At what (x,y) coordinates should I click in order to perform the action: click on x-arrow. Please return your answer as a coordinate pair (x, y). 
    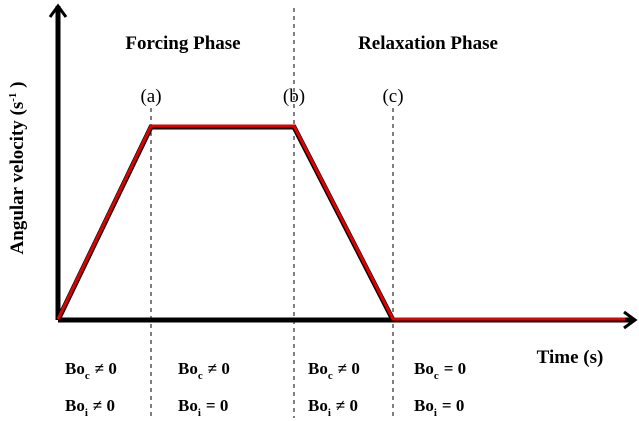
    Looking at the image, I should click on (630, 320).